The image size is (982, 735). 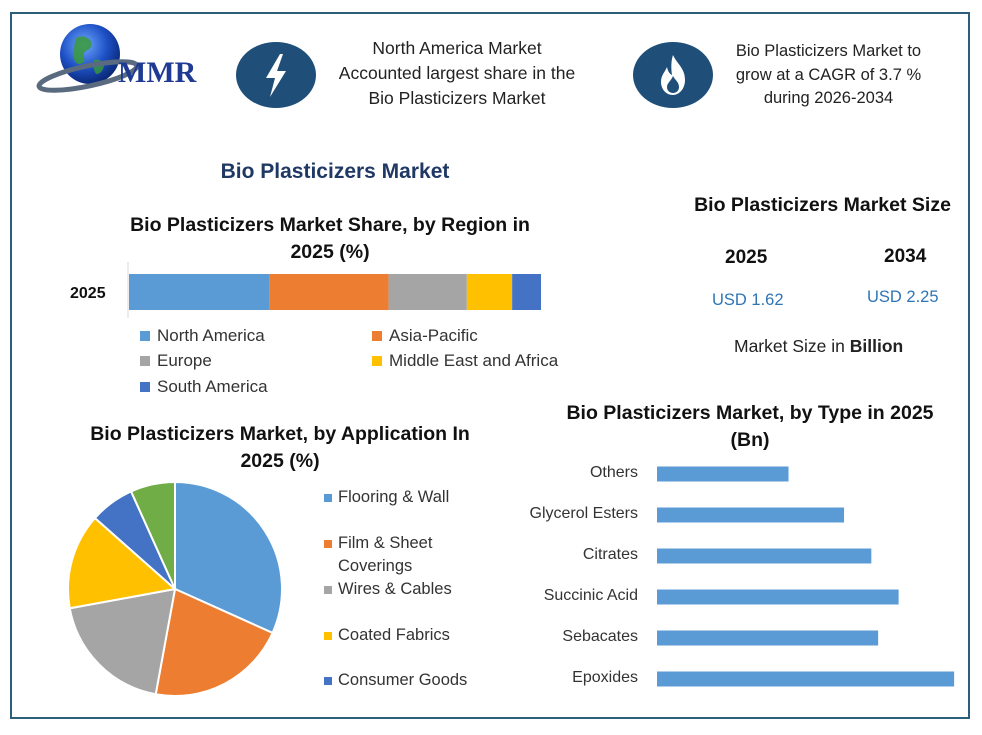 I want to click on region-segment-middle-east-and-africa, so click(x=489, y=292).